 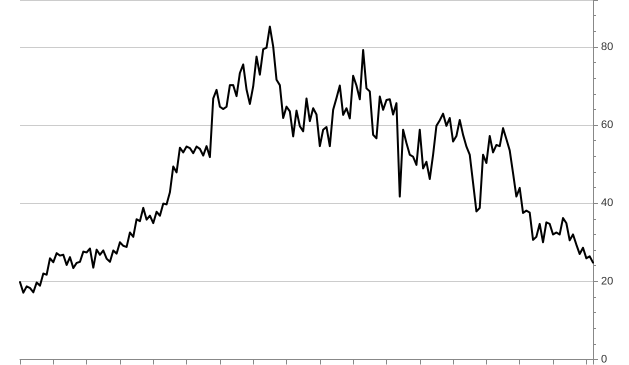 I want to click on y-tick-label: 0, so click(x=604, y=359).